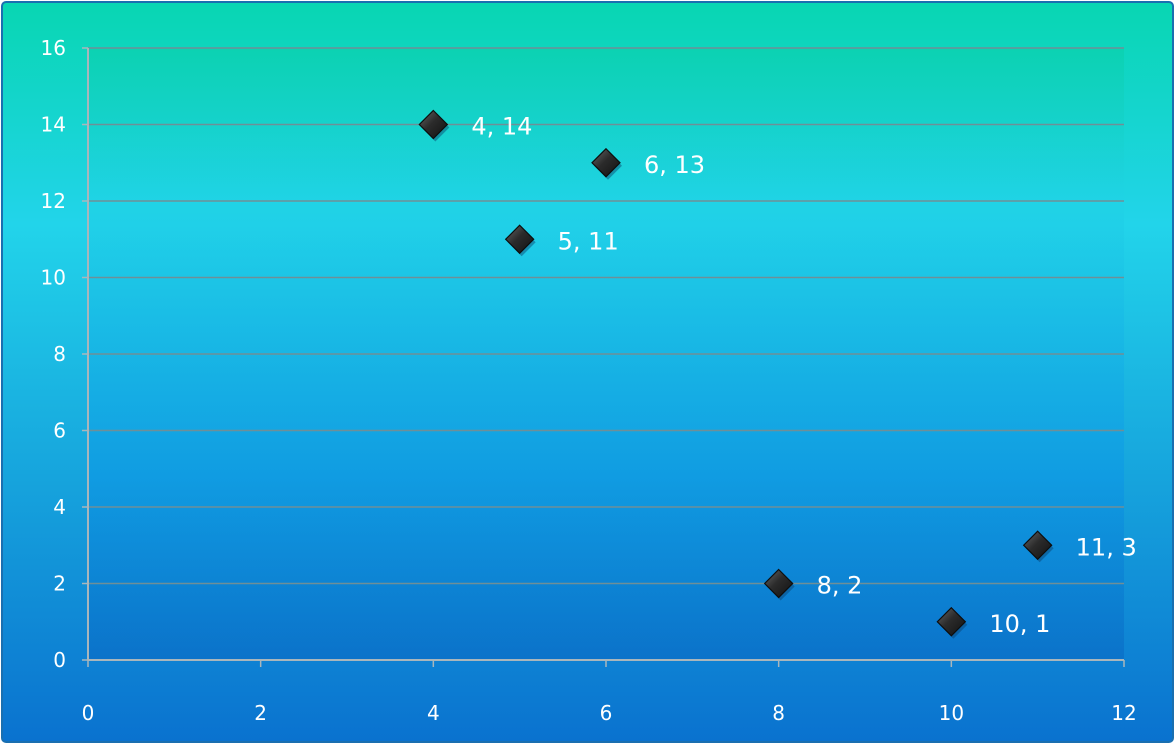 This screenshot has height=749, width=1175. I want to click on data-label-0: 4, 14, so click(501, 127).